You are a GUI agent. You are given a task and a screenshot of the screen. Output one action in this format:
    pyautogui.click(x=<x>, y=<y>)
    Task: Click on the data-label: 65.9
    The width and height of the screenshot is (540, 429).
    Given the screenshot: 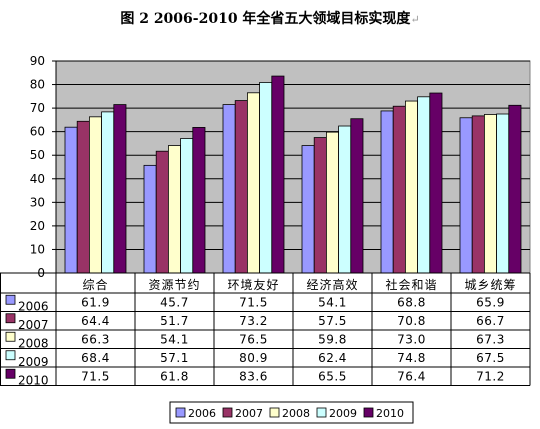 What is the action you would take?
    pyautogui.click(x=490, y=302)
    